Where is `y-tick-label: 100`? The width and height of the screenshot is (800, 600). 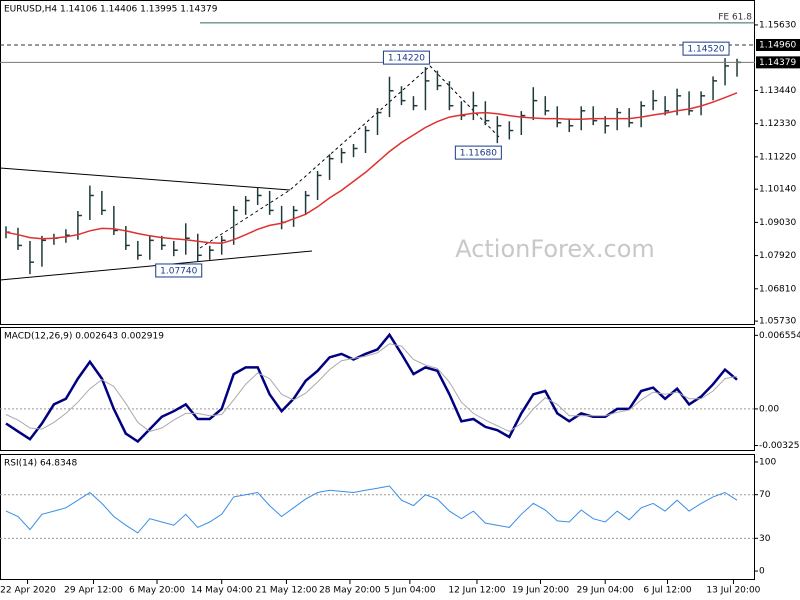
y-tick-label: 100 is located at coordinates (767, 462).